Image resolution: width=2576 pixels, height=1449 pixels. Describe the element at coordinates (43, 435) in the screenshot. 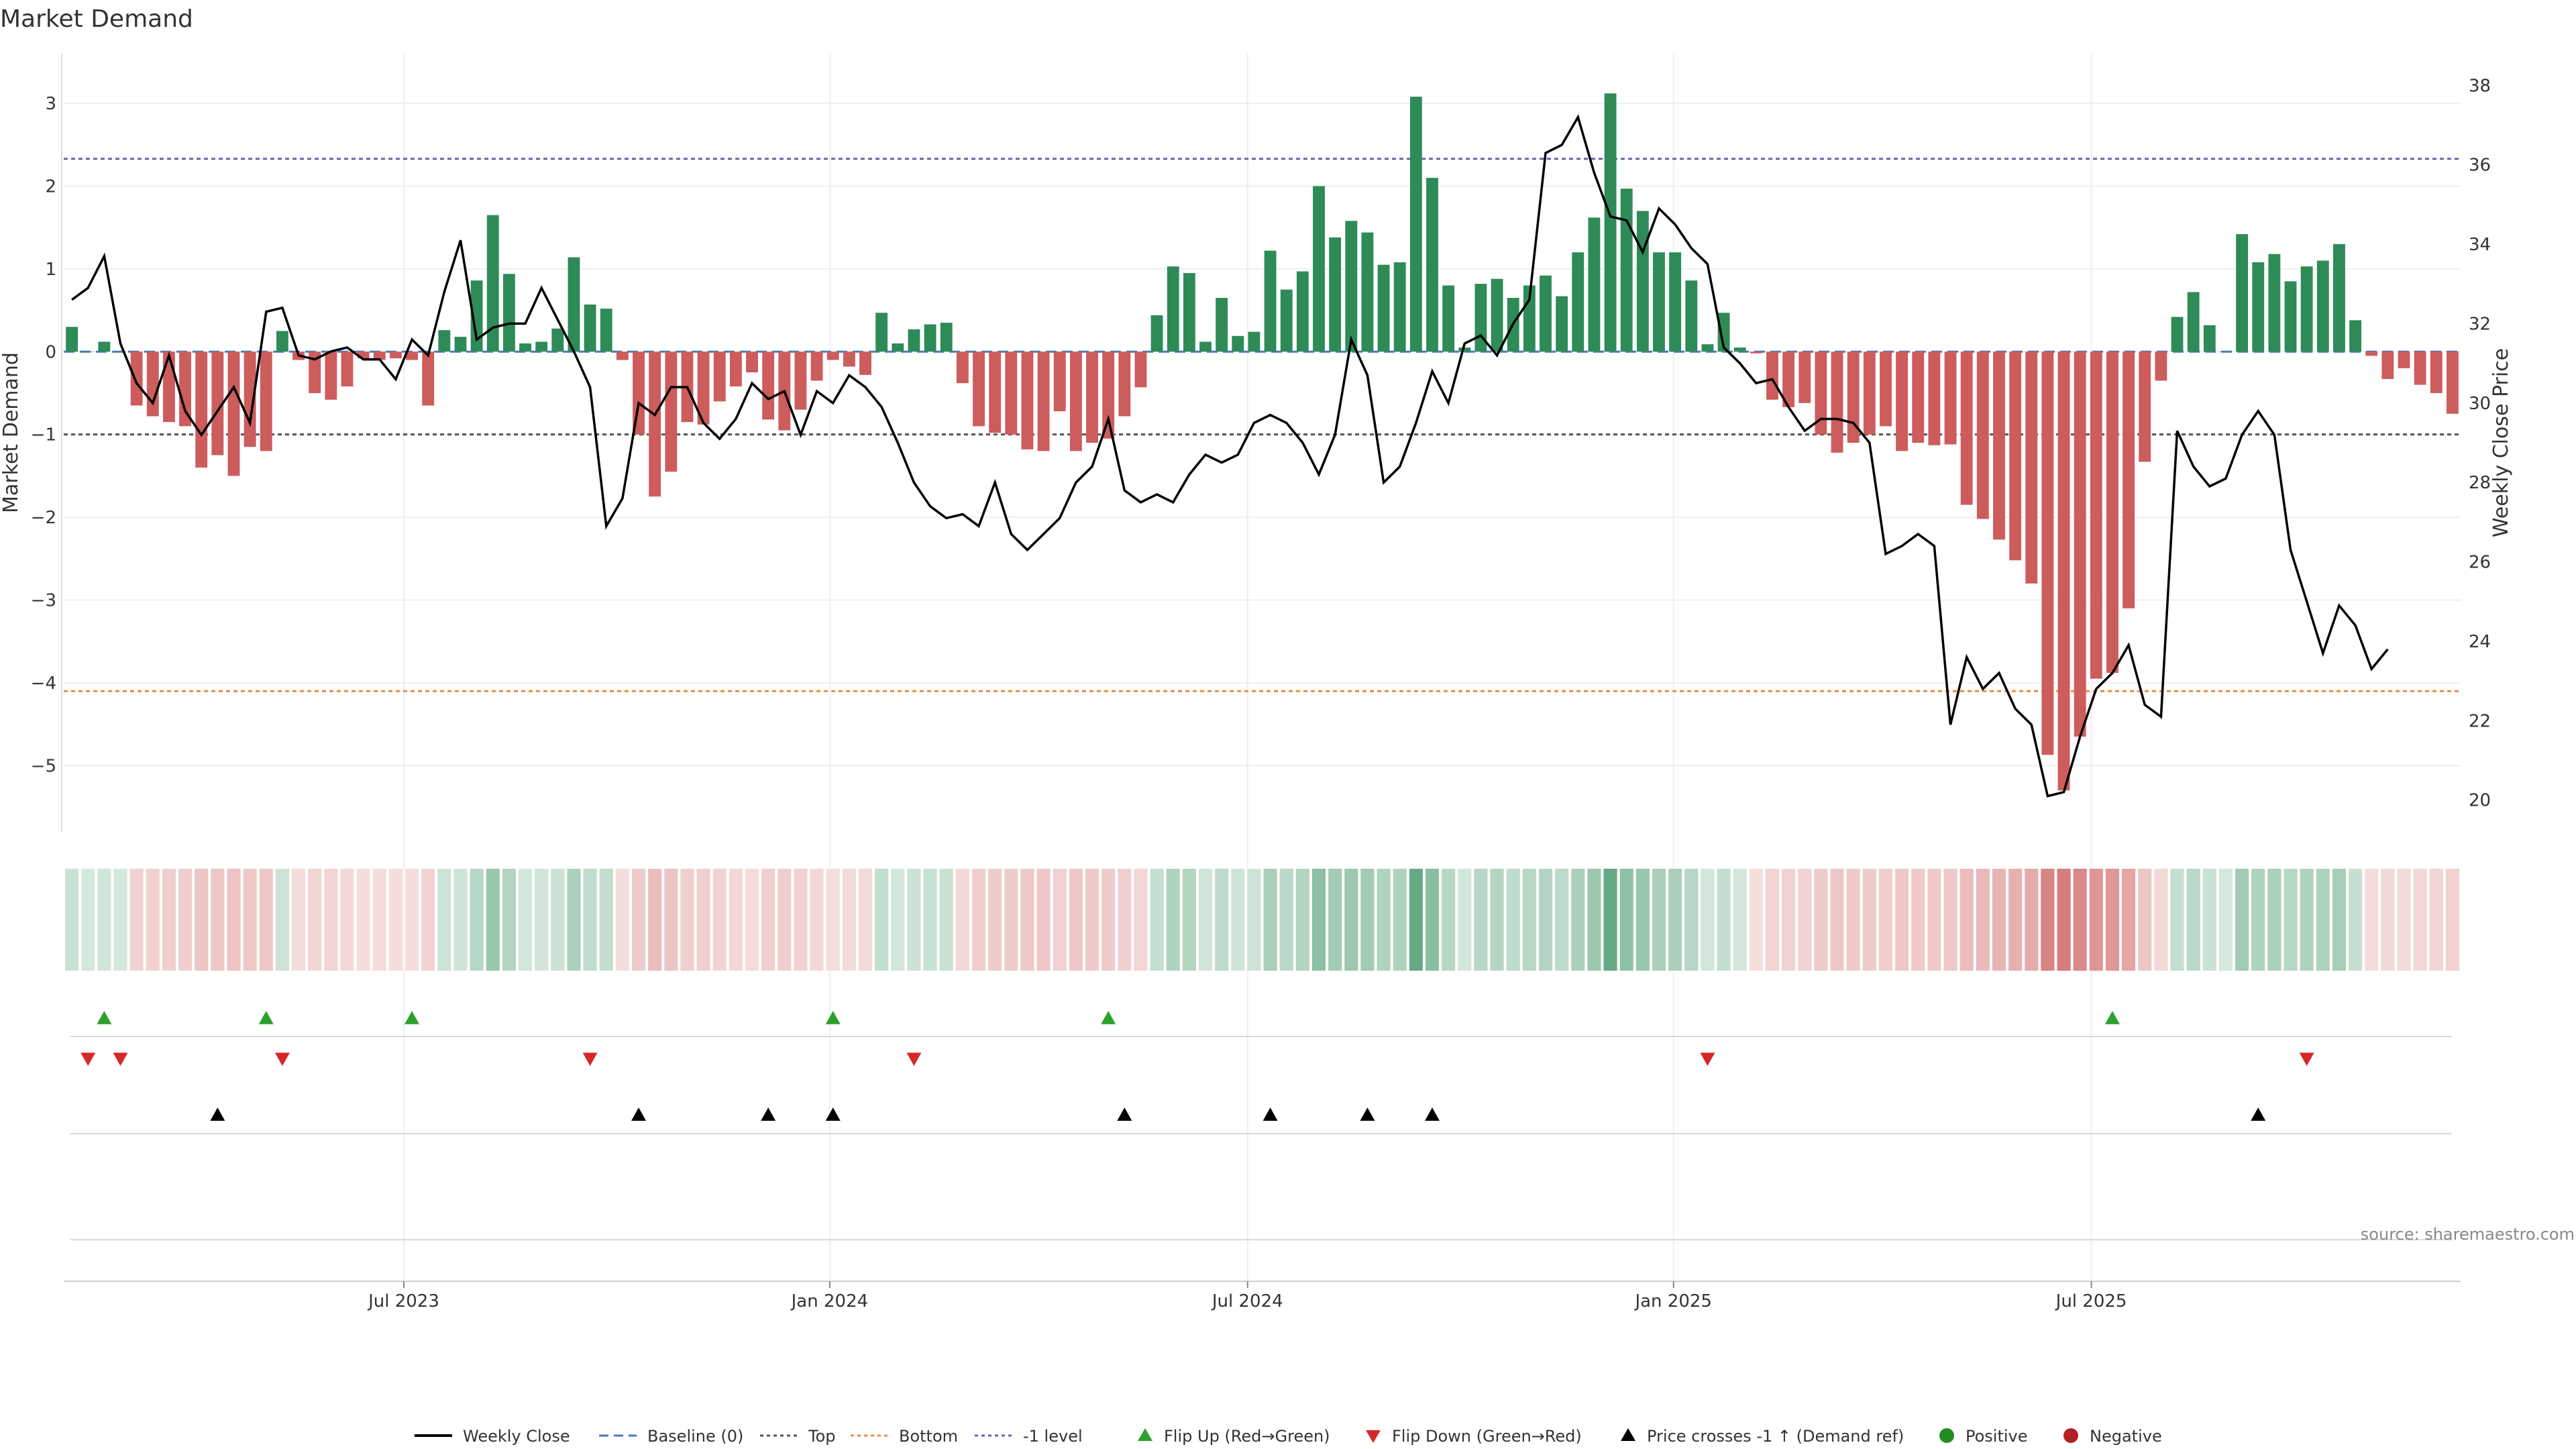

I see `y-tick-label: −1` at that location.